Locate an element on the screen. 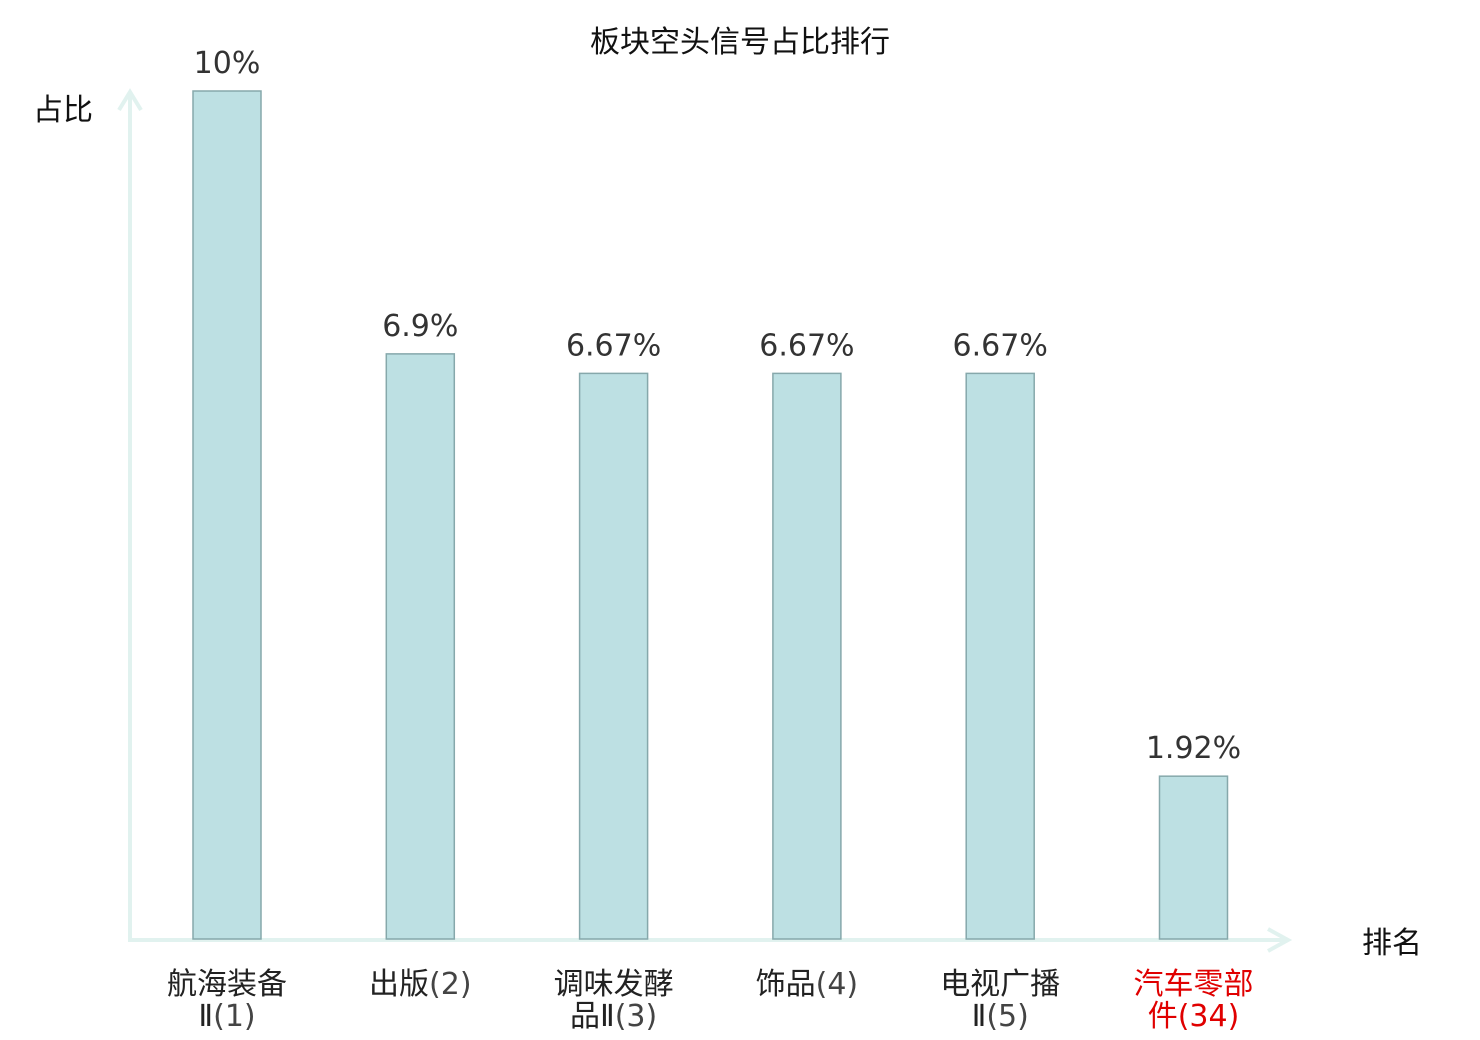 The height and width of the screenshot is (1040, 1480). bar-value-label: 1.92% is located at coordinates (1193, 748).